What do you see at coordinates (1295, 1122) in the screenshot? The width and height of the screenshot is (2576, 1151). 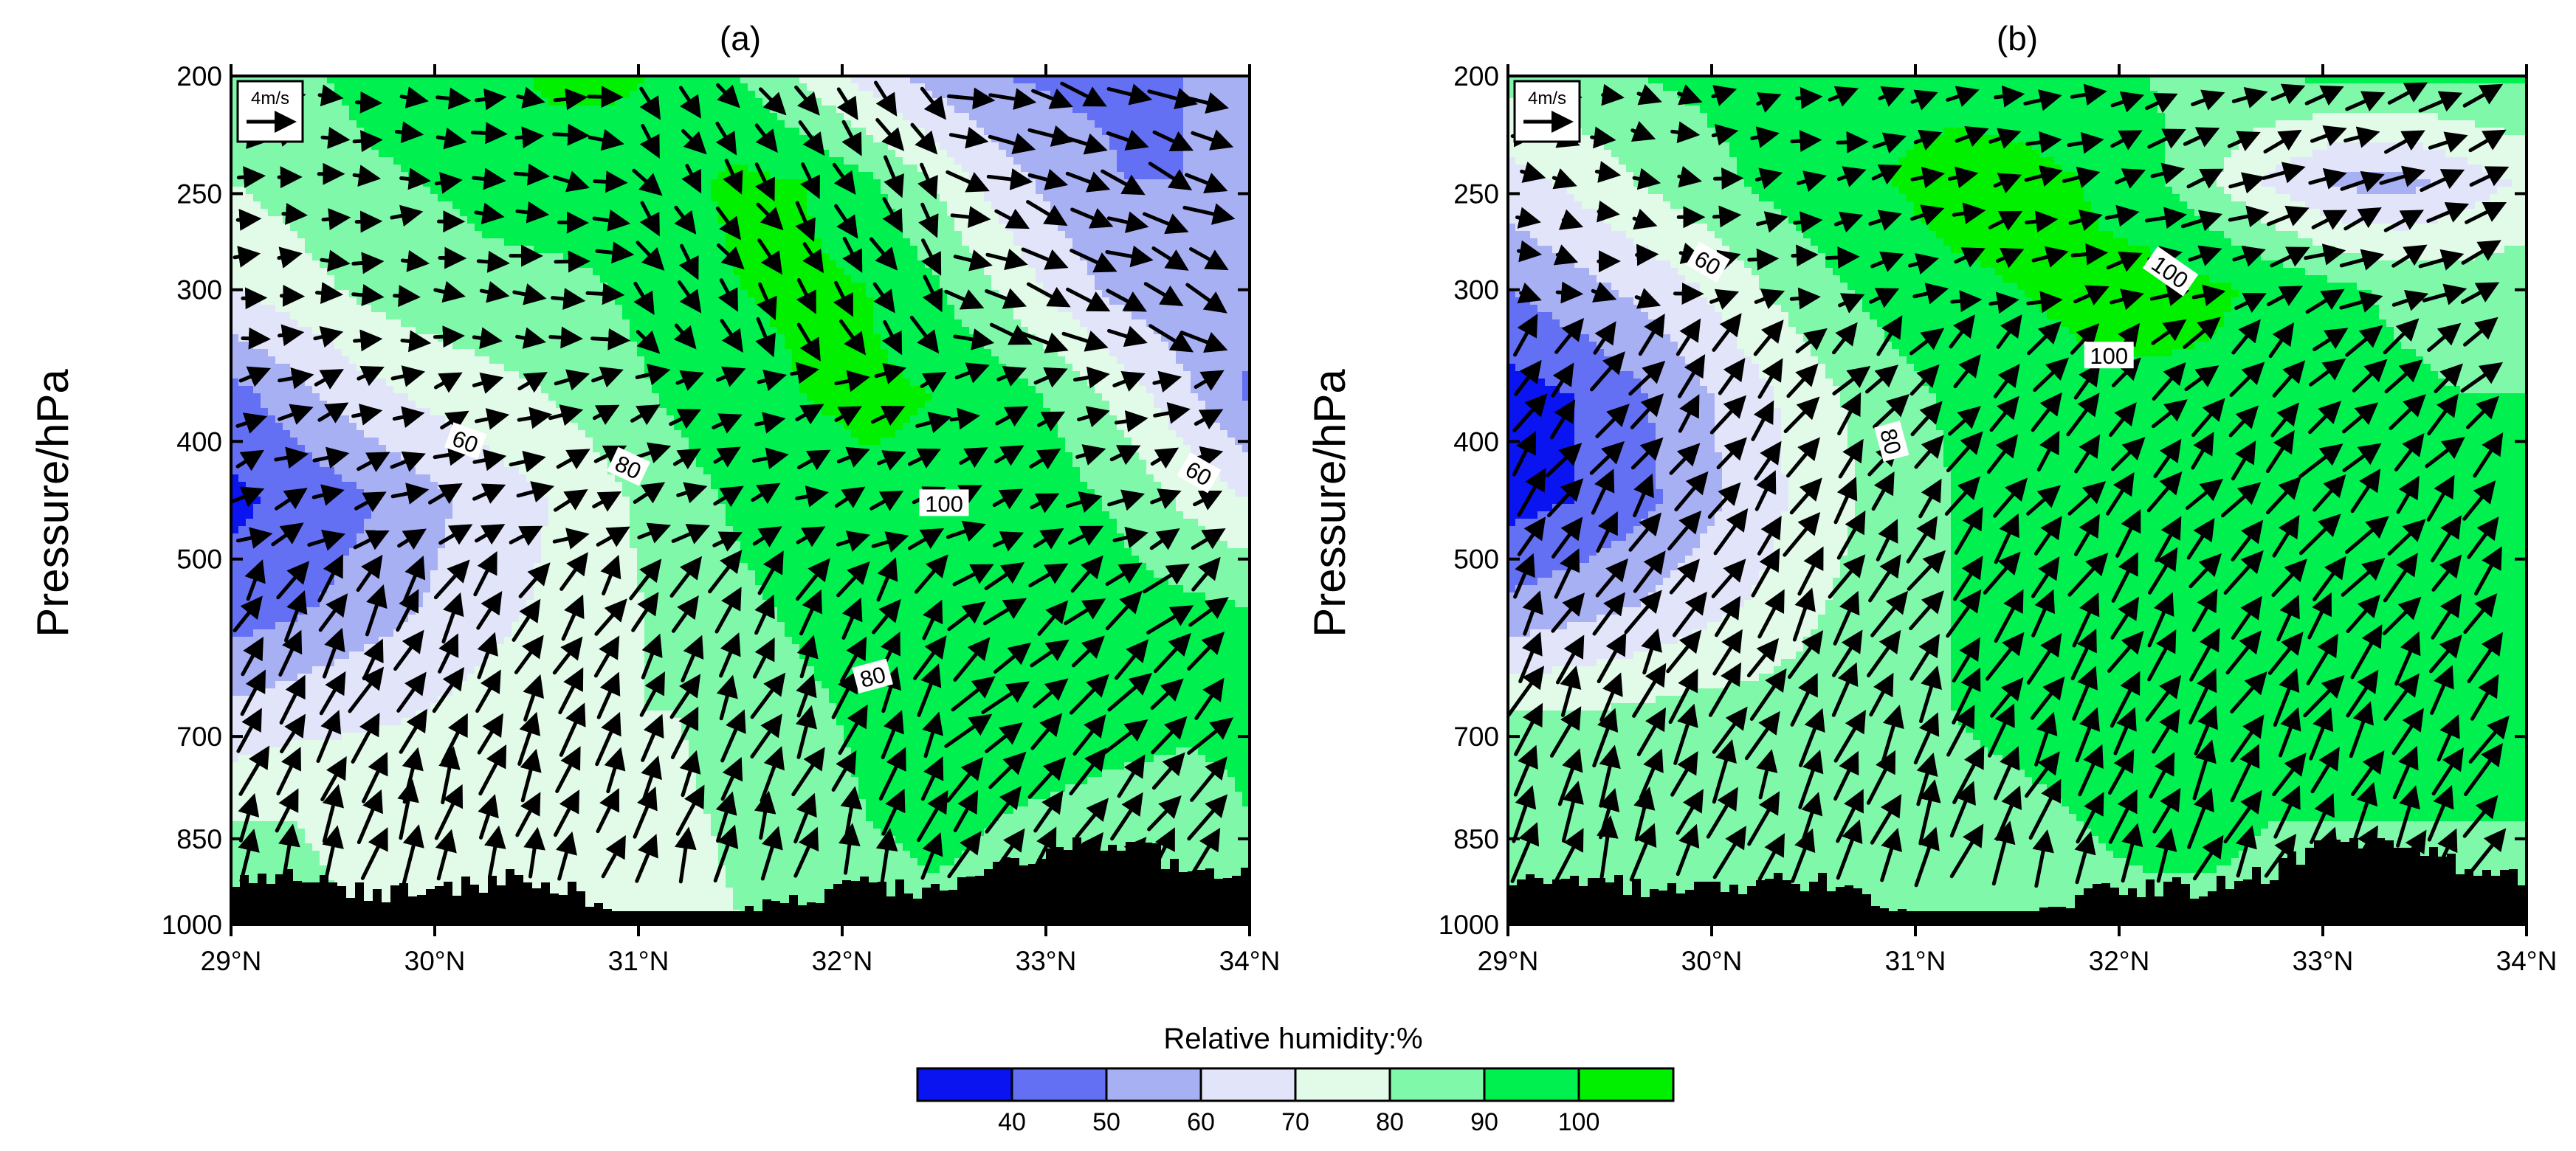 I see `colorbar-tick-label: 70` at bounding box center [1295, 1122].